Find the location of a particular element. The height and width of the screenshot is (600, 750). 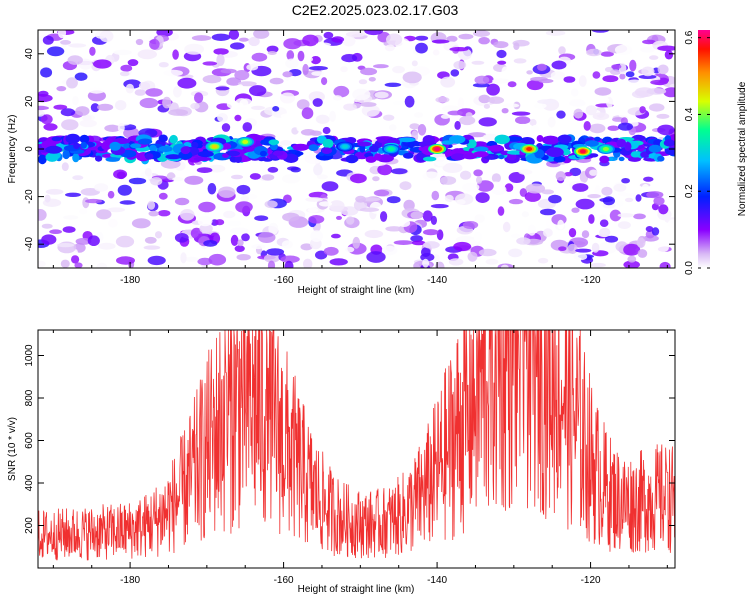

colorbar-tick-label: 0.0 is located at coordinates (689, 268).